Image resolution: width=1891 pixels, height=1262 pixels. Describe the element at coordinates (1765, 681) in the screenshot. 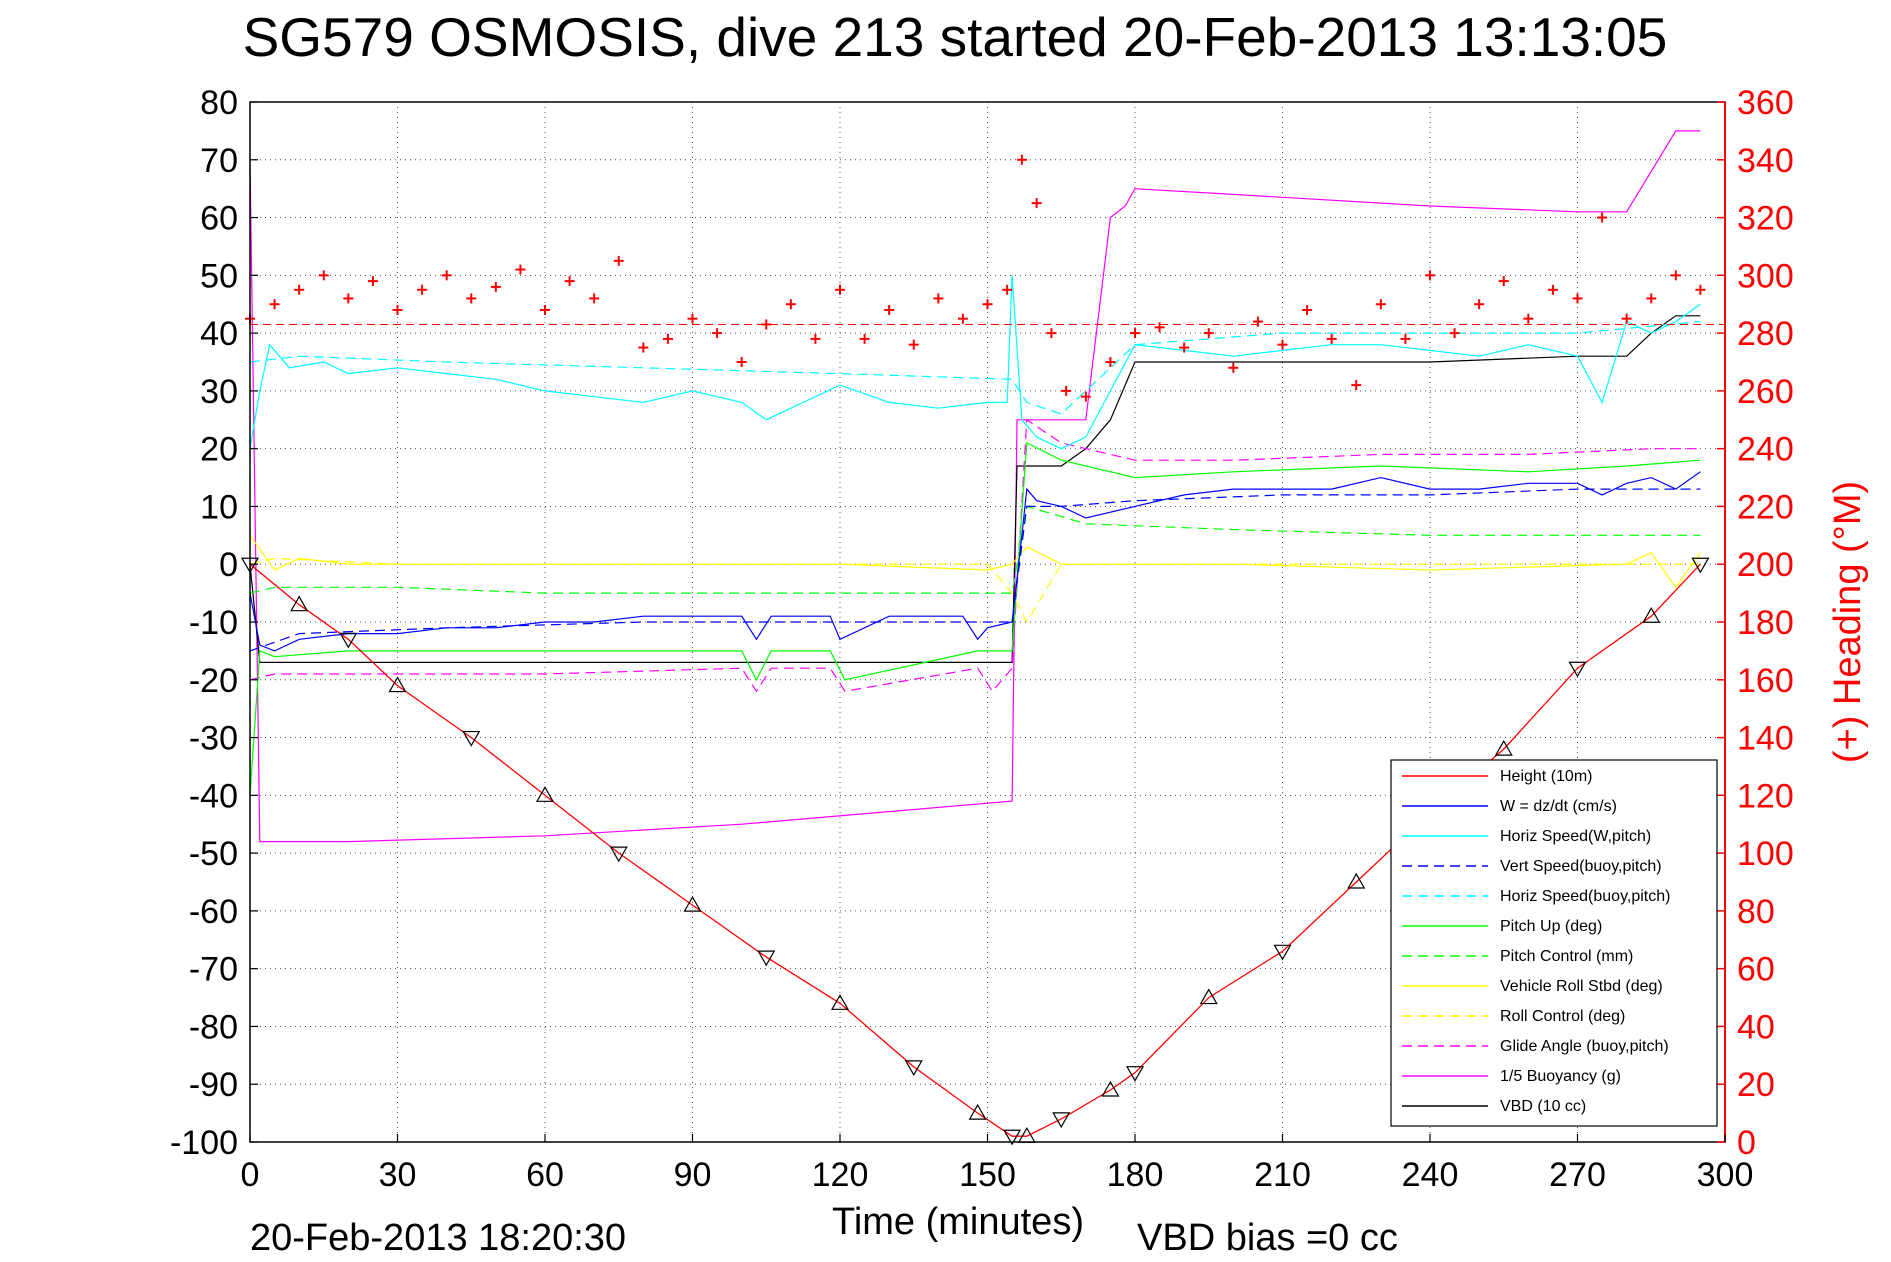

I see `y-right-tick-label: 160` at that location.